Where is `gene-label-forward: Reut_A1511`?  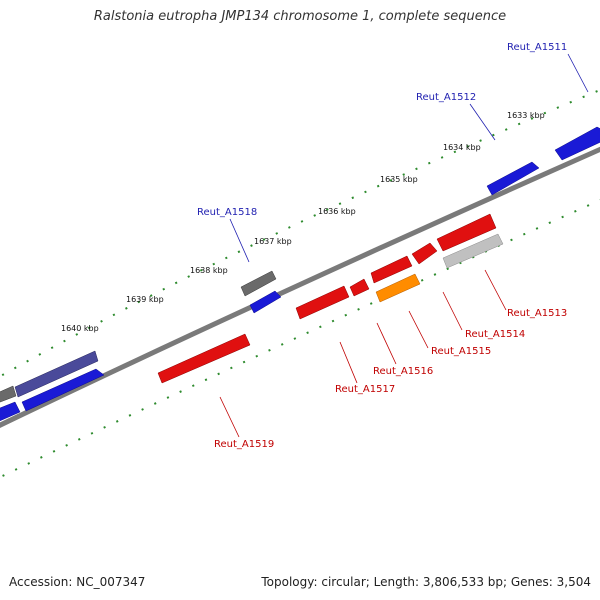 gene-label-forward: Reut_A1511 is located at coordinates (537, 47).